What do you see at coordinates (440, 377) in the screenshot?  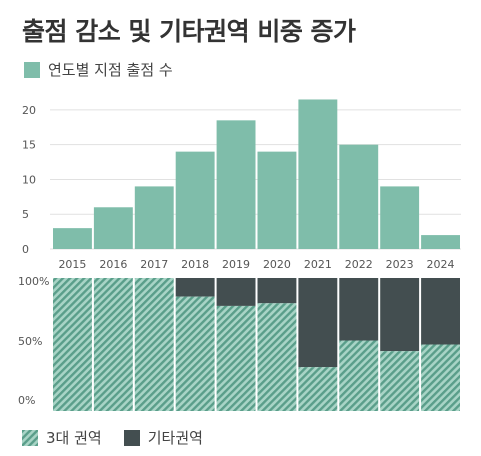 I see `bar-major-regions-2024` at bounding box center [440, 377].